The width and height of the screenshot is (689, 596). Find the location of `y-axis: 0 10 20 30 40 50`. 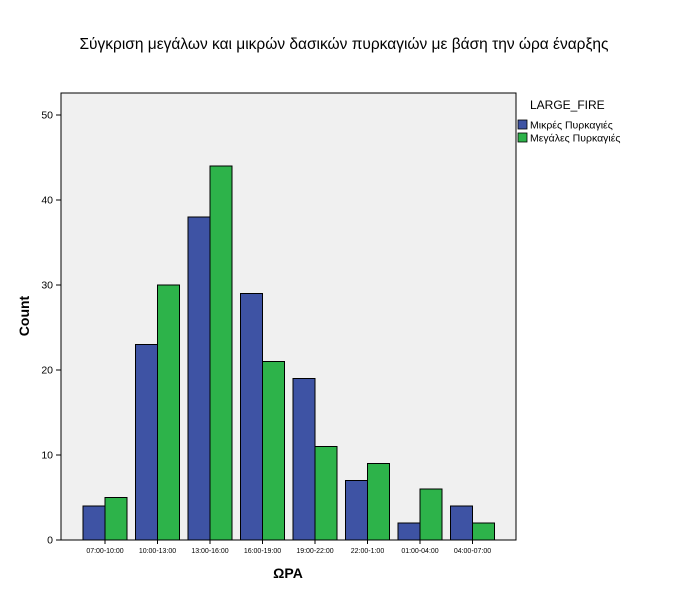

y-axis: 0 10 20 30 40 50 is located at coordinates (51, 328).